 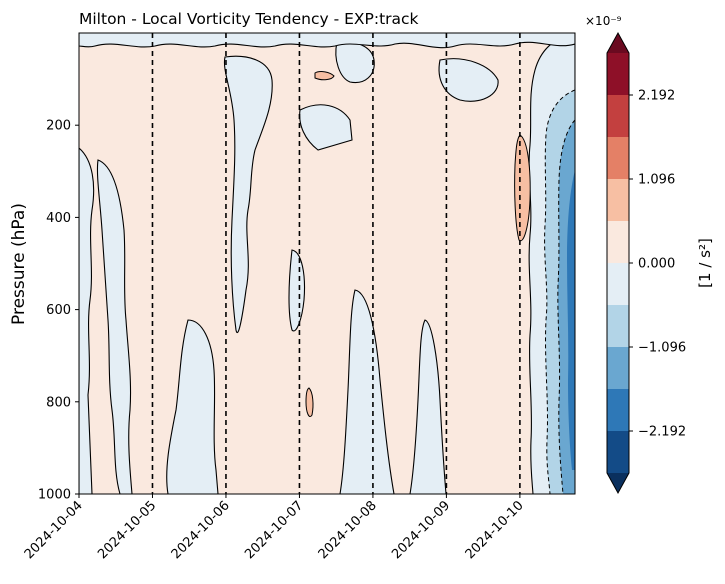 What do you see at coordinates (58, 402) in the screenshot?
I see `y-tick-label: 800` at bounding box center [58, 402].